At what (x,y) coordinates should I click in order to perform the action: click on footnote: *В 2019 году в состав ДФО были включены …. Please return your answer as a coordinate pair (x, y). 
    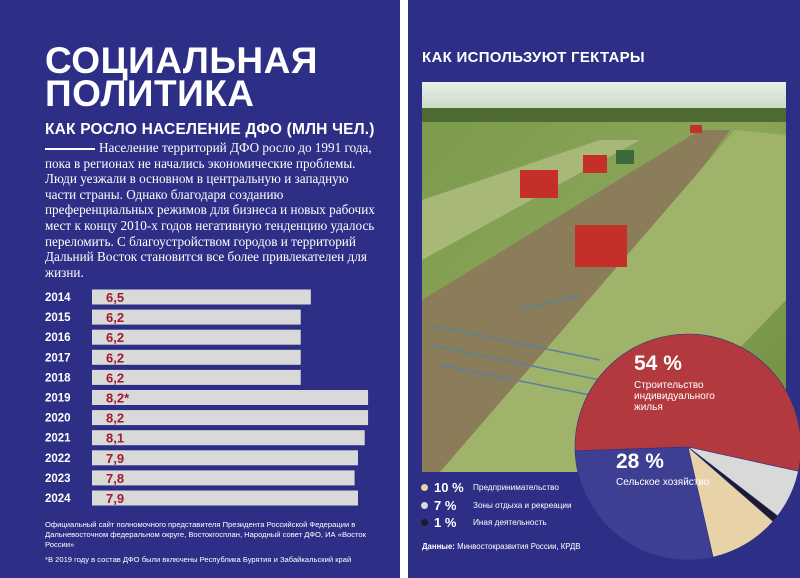
    Looking at the image, I should click on (198, 559).